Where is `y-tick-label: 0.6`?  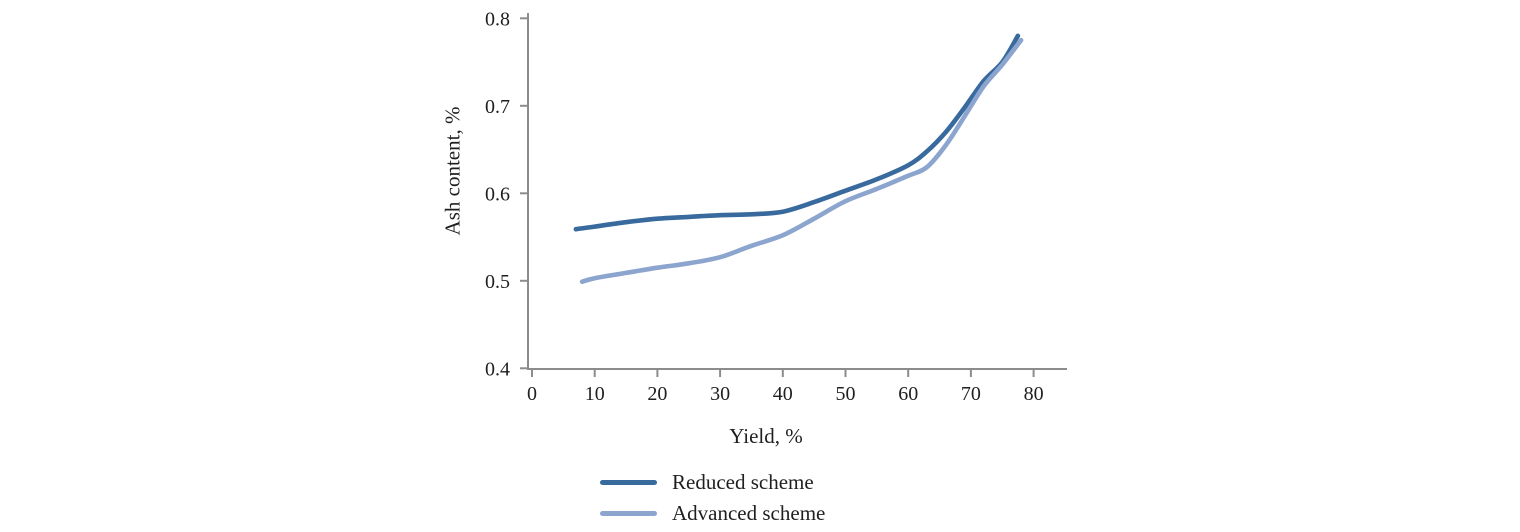
y-tick-label: 0.6 is located at coordinates (497, 194).